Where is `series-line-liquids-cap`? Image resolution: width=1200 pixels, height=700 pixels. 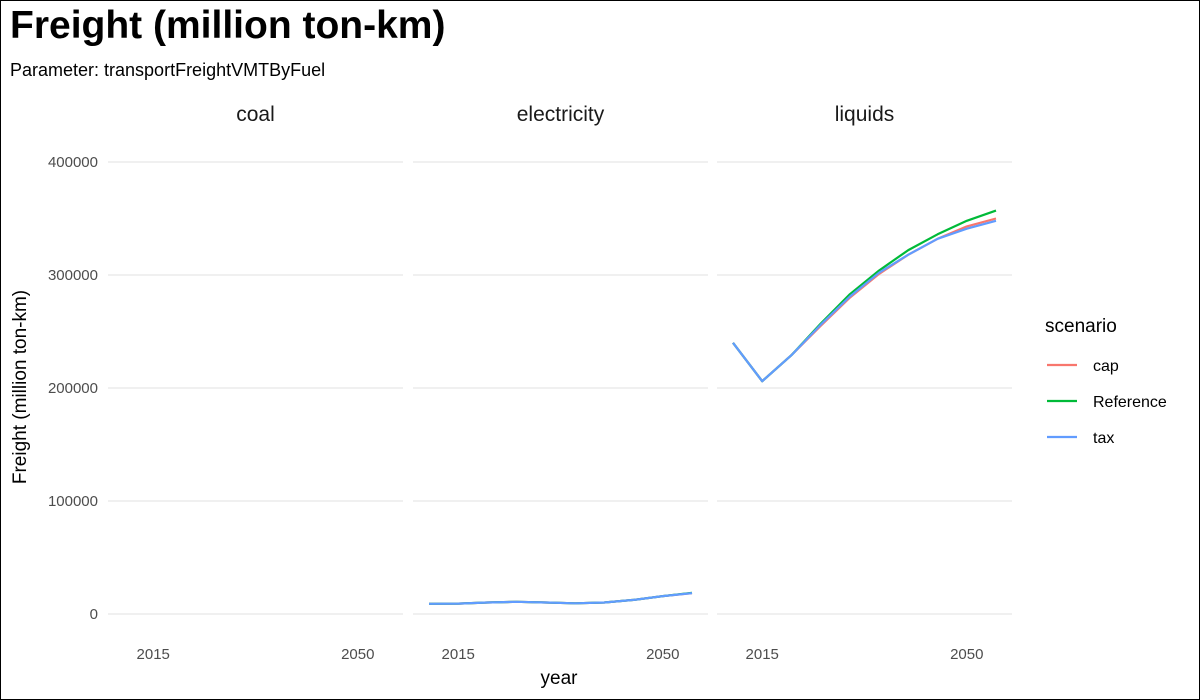
series-line-liquids-cap is located at coordinates (864, 300).